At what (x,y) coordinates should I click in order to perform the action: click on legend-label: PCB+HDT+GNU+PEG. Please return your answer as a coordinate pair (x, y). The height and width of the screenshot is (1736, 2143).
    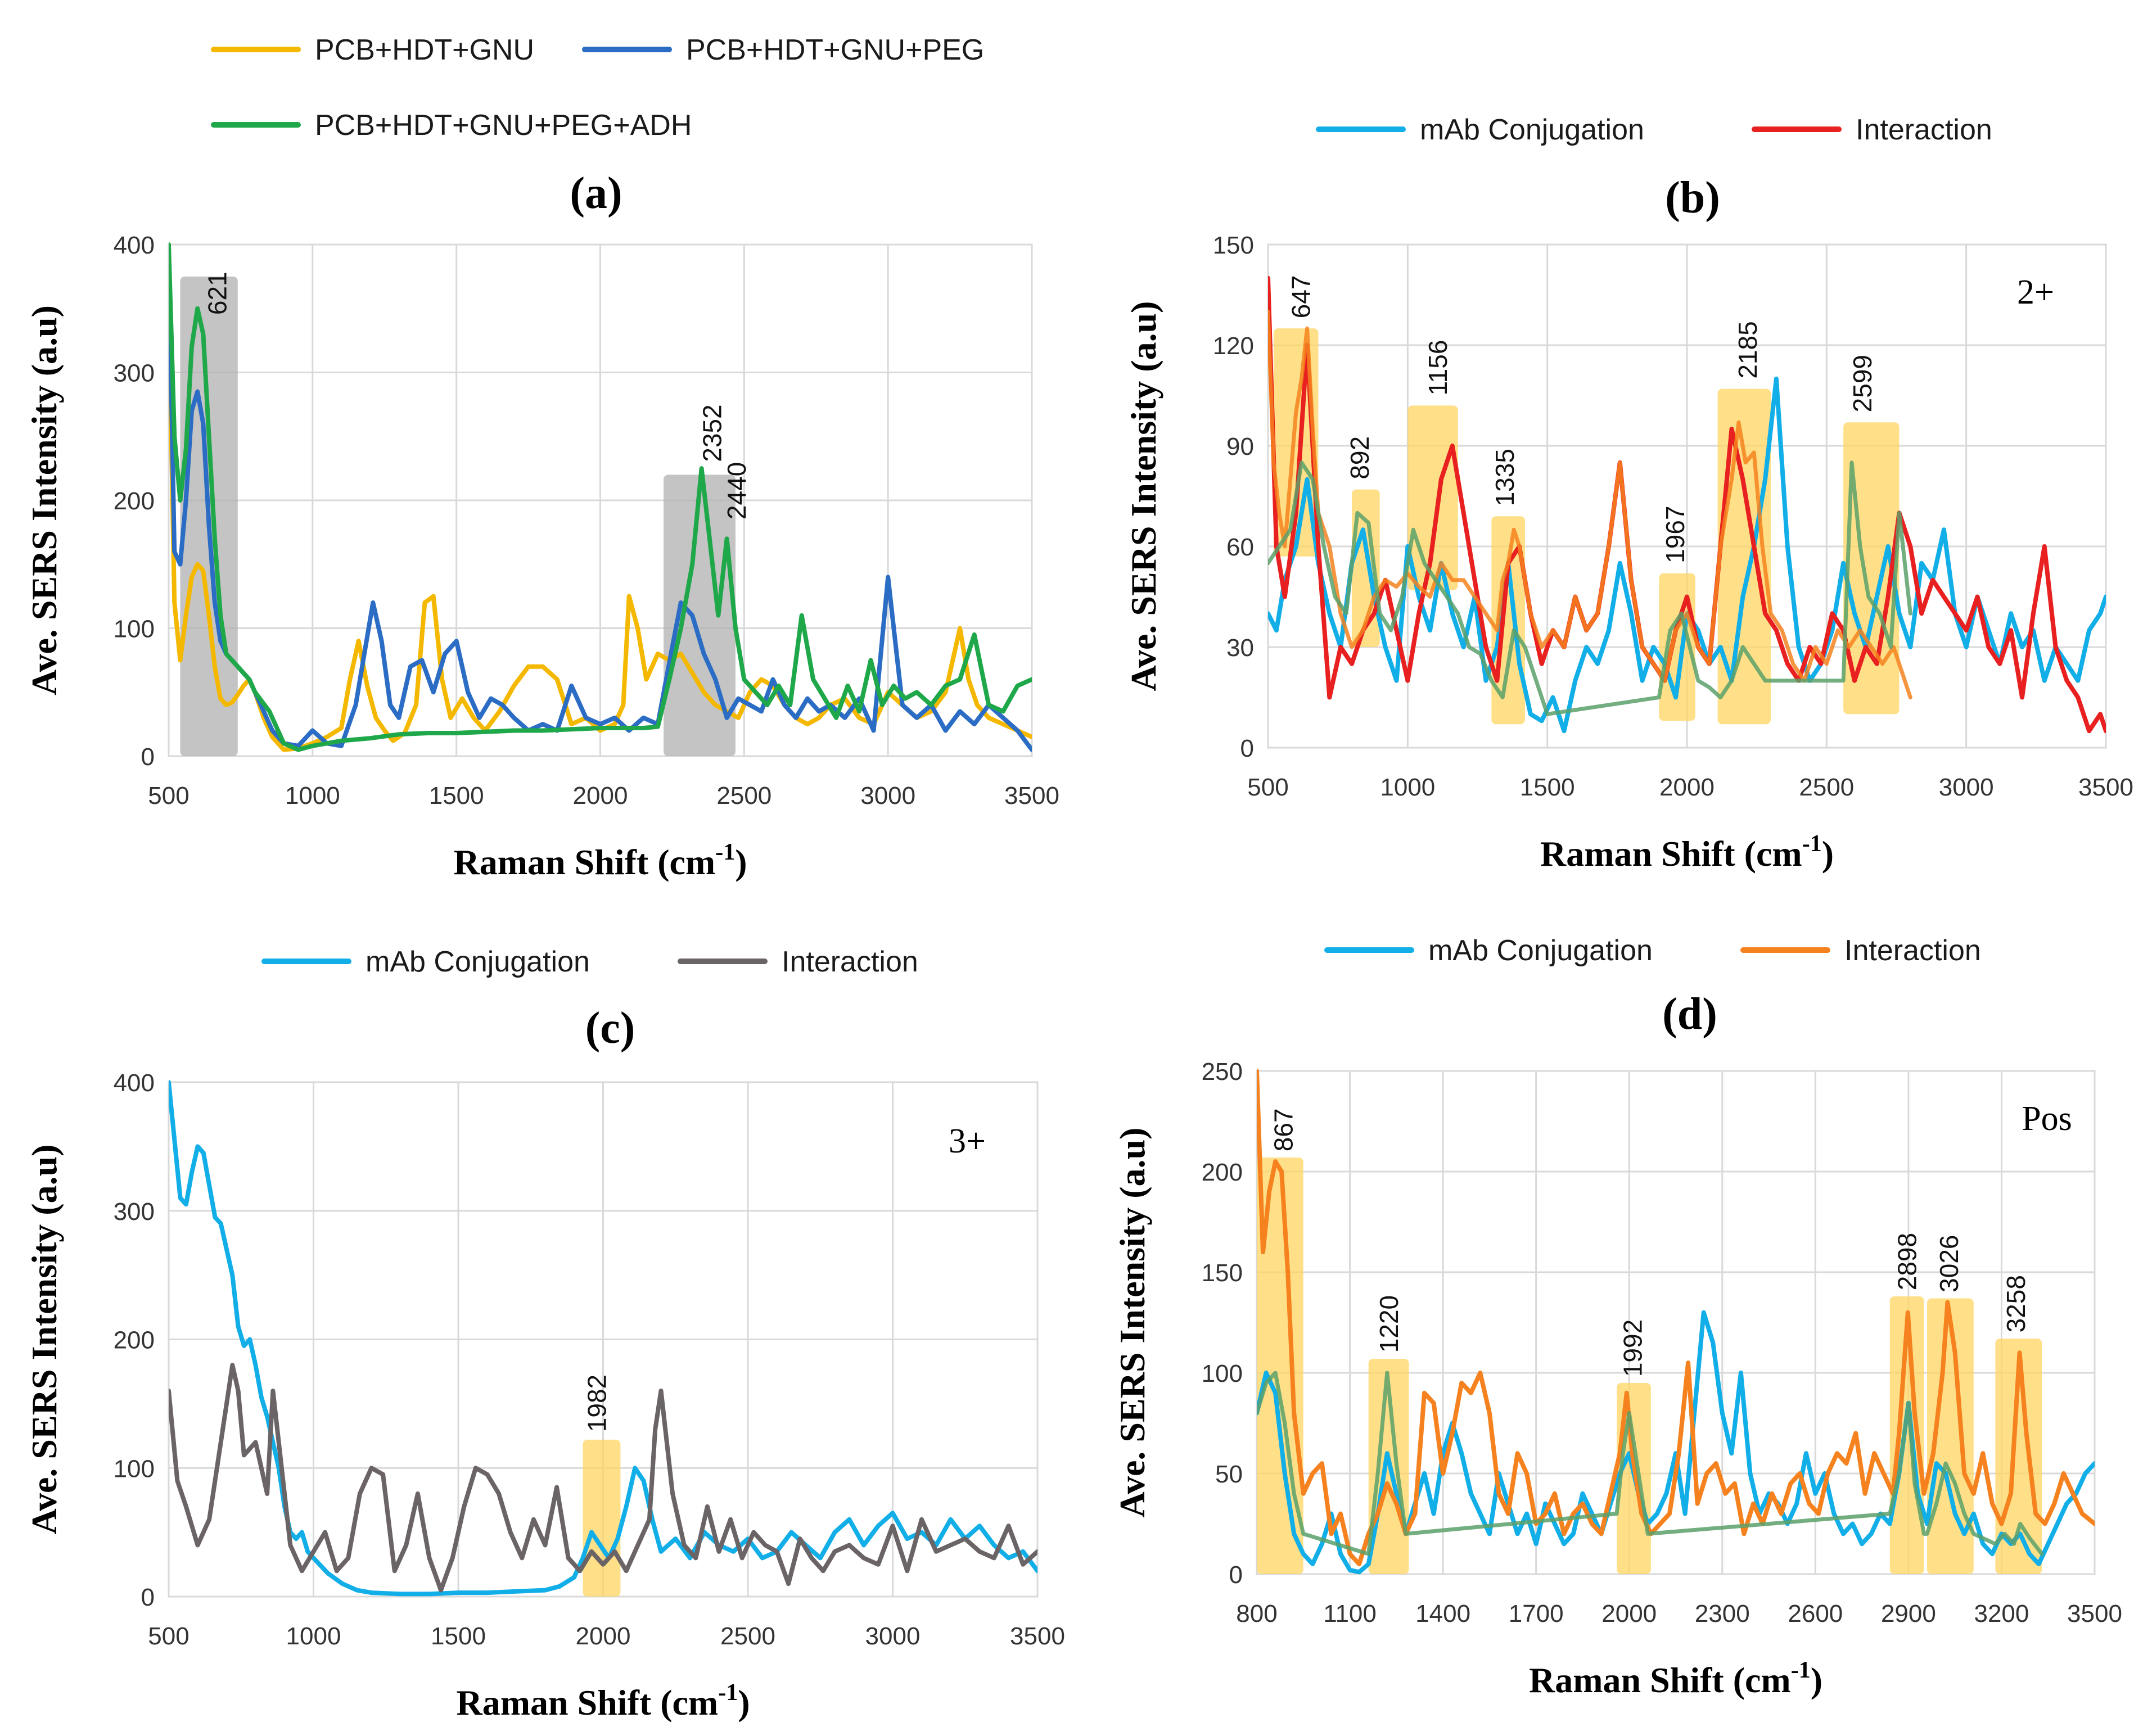
    Looking at the image, I should click on (835, 50).